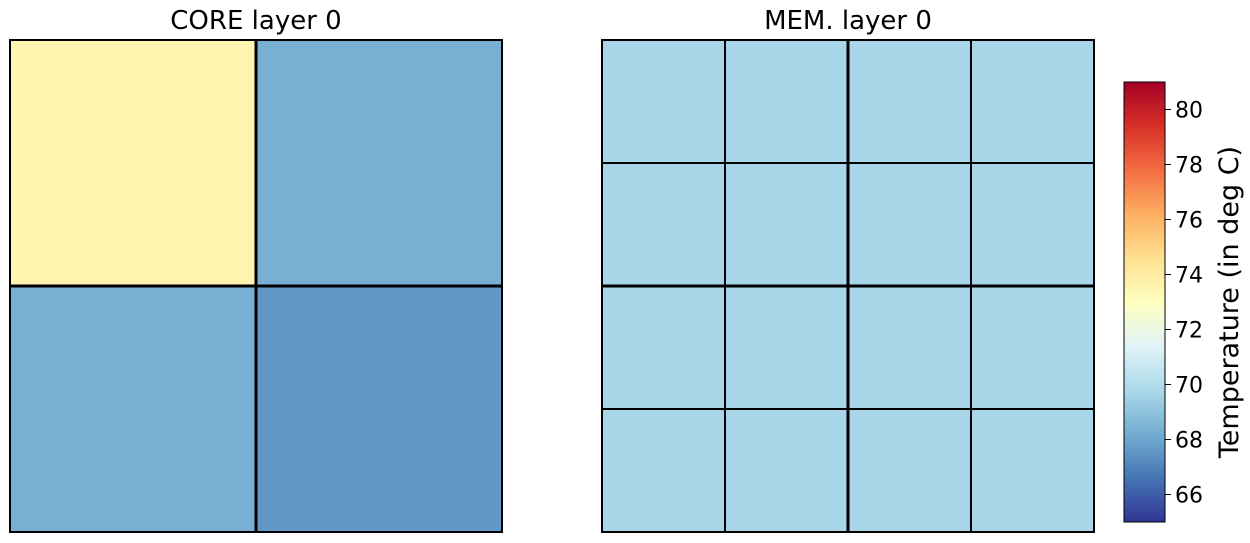 The height and width of the screenshot is (543, 1250). What do you see at coordinates (379, 163) in the screenshot?
I see `core-cell-r0-c1` at bounding box center [379, 163].